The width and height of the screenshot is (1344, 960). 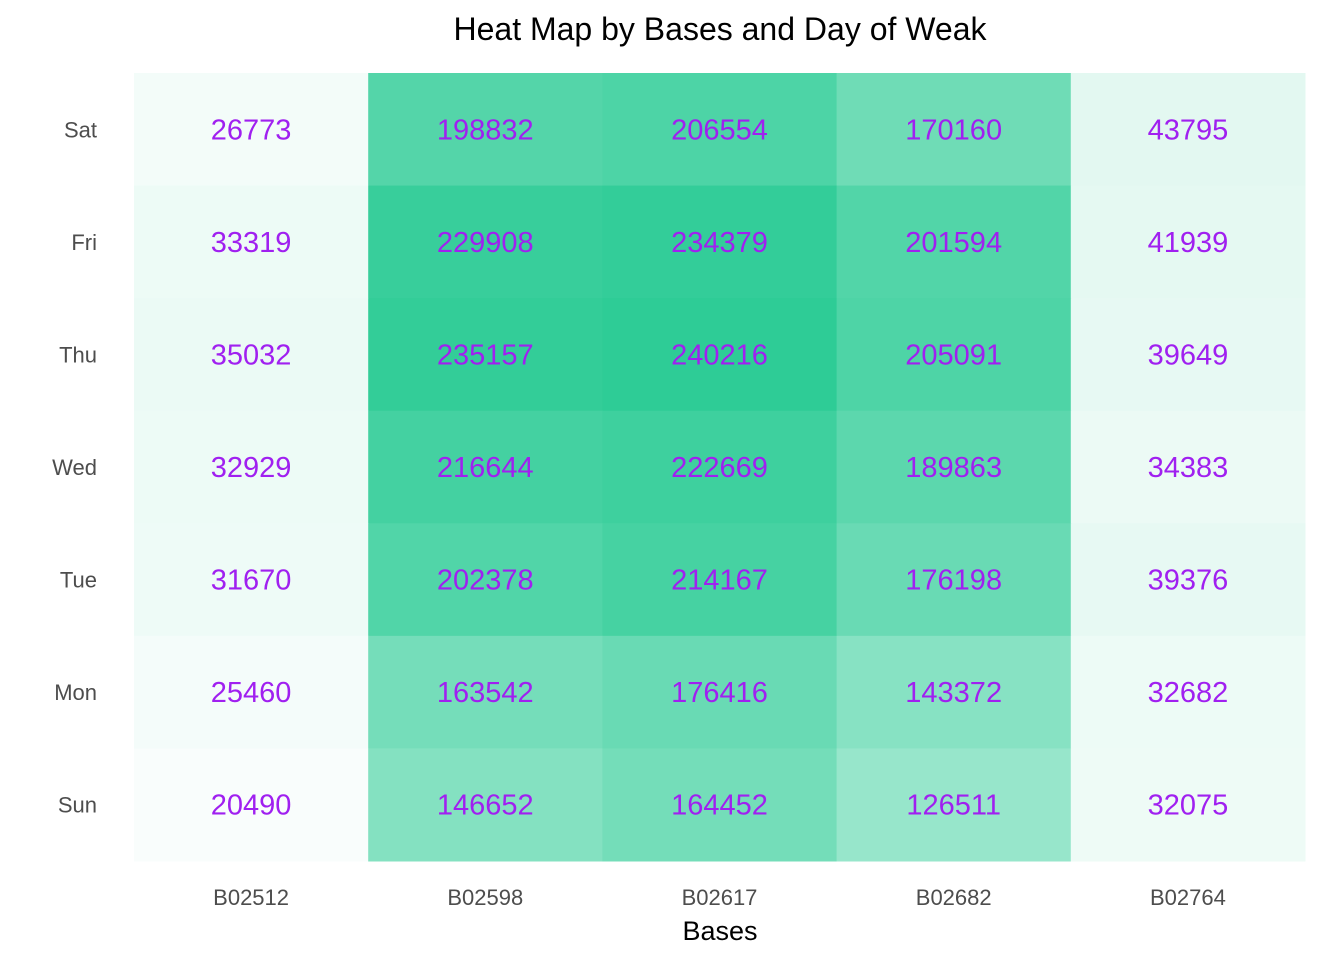 I want to click on x-tick-label-b02764: B02764, so click(x=1188, y=897).